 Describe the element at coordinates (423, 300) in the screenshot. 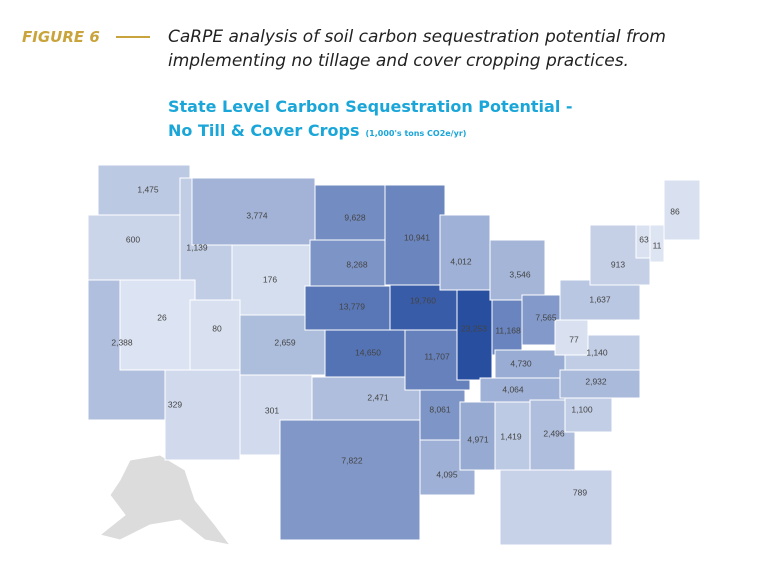

I see `state-value: 19,760` at that location.